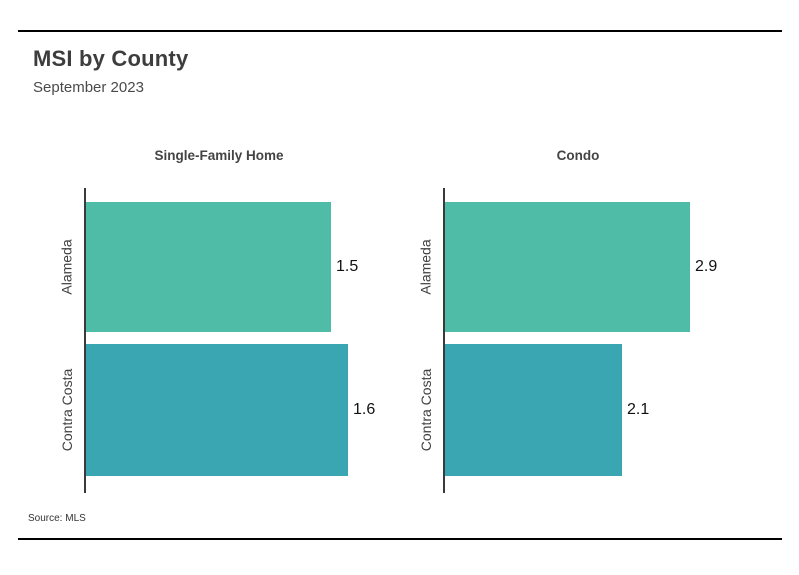 The image size is (799, 575). Describe the element at coordinates (706, 266) in the screenshot. I see `bar-value-label: 2.9` at that location.